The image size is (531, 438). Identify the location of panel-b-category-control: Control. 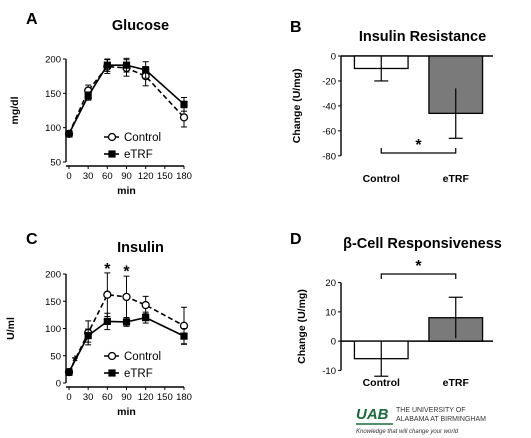
(381, 179).